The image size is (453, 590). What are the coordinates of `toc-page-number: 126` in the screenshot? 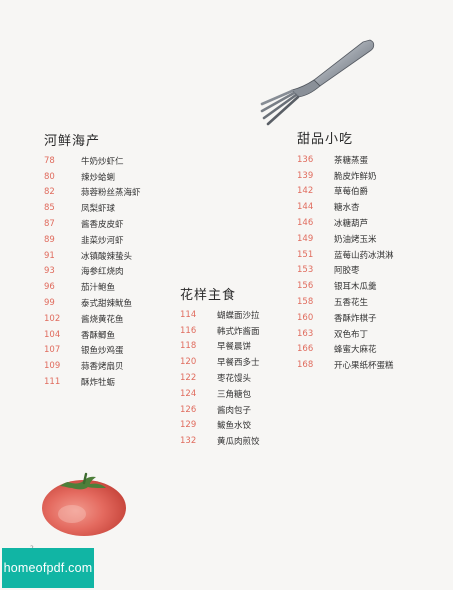 It's located at (188, 409).